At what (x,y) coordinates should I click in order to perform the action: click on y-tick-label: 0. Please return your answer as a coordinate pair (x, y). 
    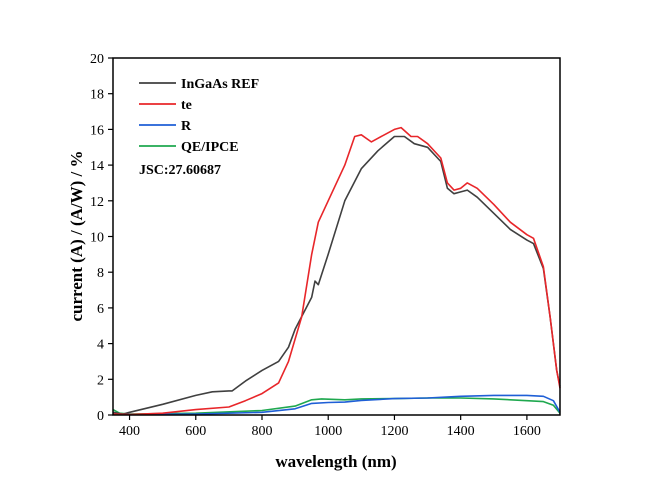
    Looking at the image, I should click on (100, 416).